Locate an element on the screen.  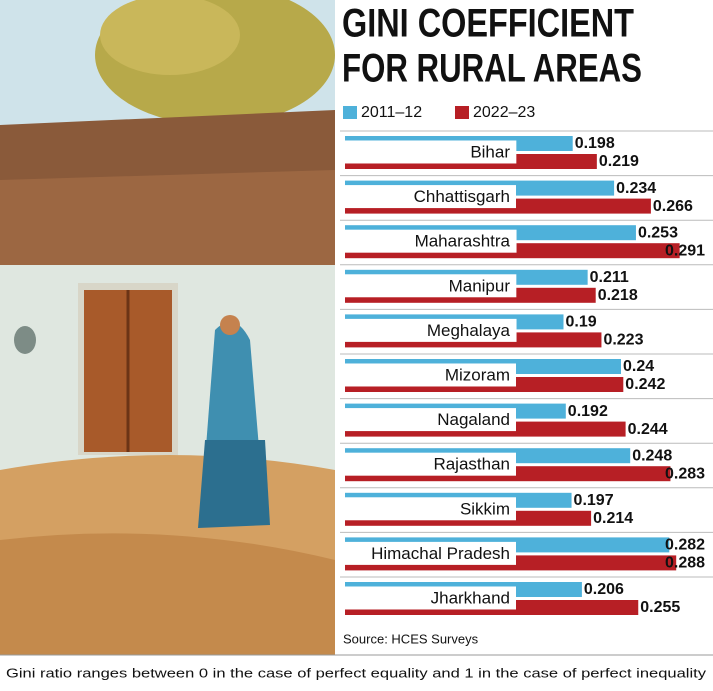
category-label: Bihar is located at coordinates (490, 151).